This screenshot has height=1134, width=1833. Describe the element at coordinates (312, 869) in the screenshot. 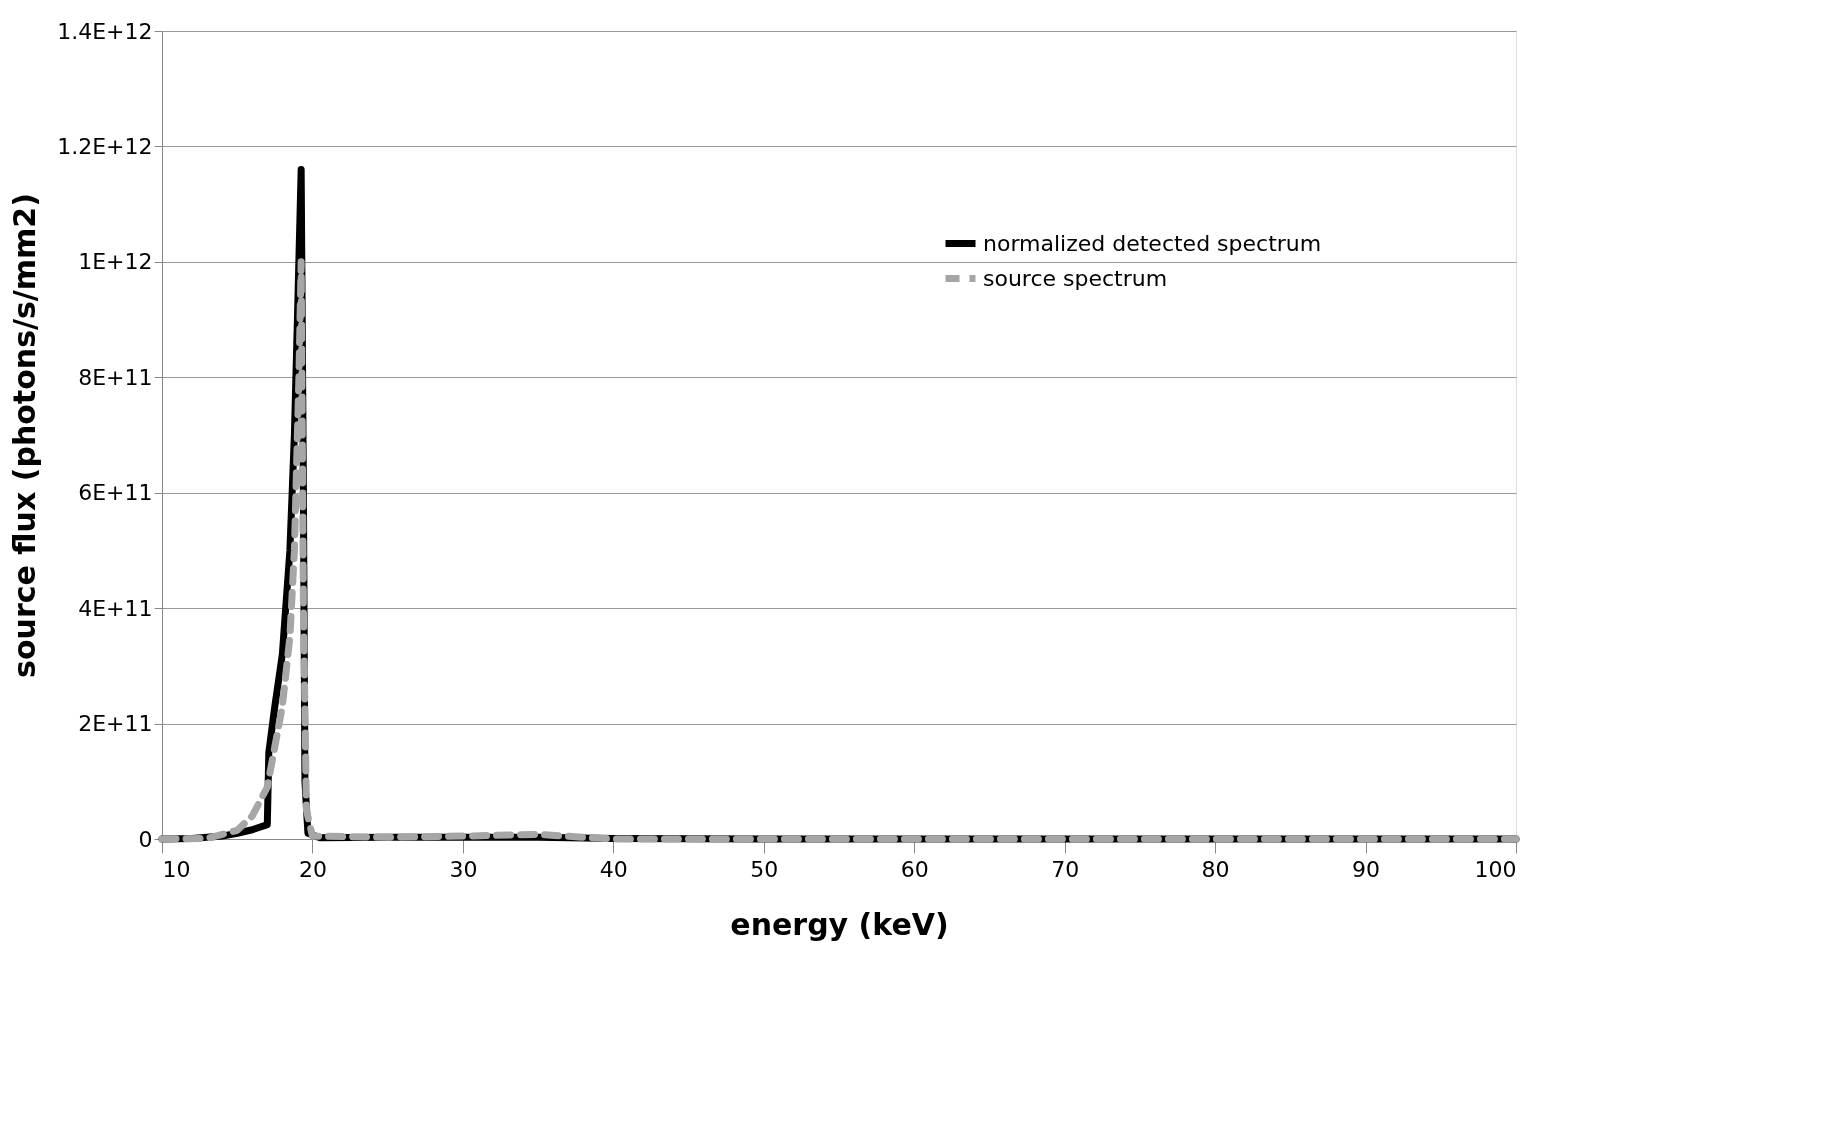

I see `x-tick-label: 20` at that location.